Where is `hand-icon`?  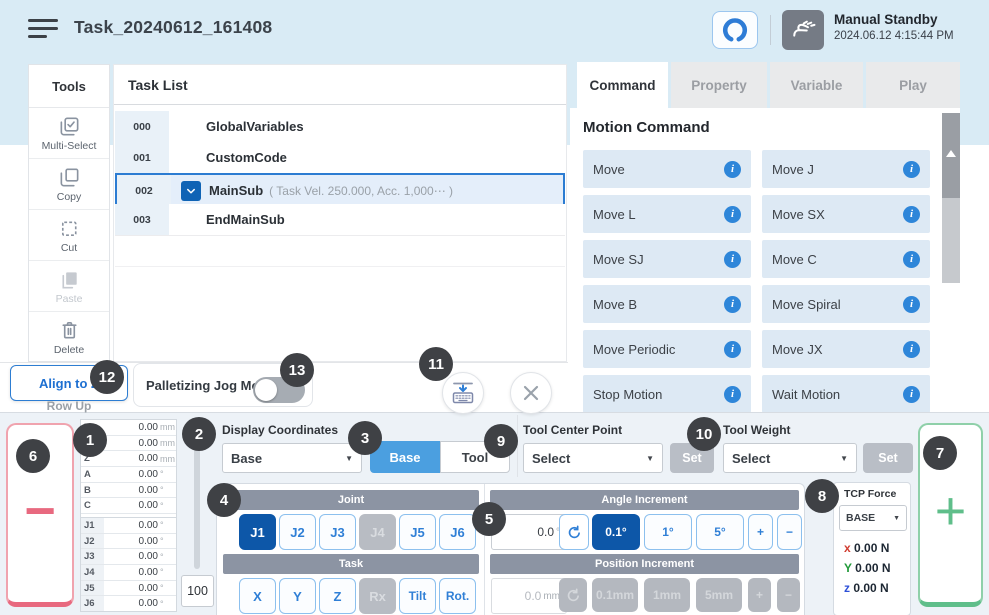 hand-icon is located at coordinates (803, 30).